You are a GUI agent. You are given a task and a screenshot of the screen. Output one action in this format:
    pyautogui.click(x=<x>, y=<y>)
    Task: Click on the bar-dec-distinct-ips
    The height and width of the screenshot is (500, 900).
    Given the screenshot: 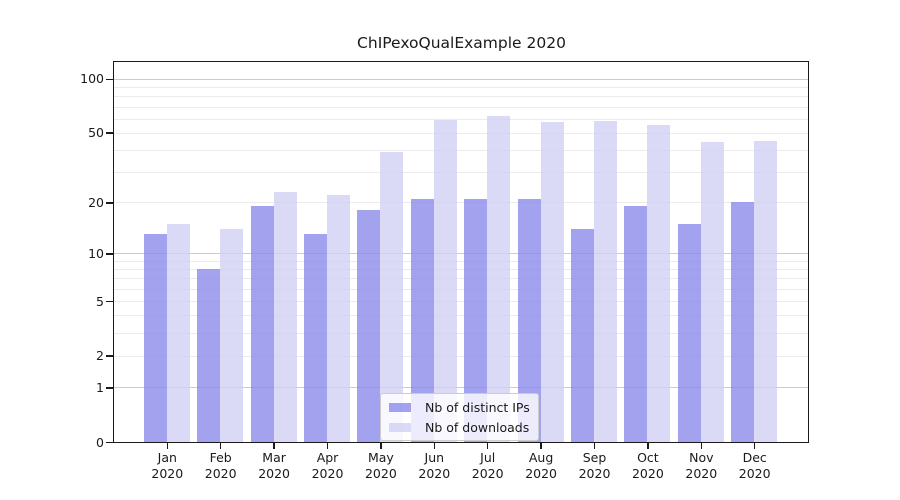 What is the action you would take?
    pyautogui.click(x=743, y=322)
    